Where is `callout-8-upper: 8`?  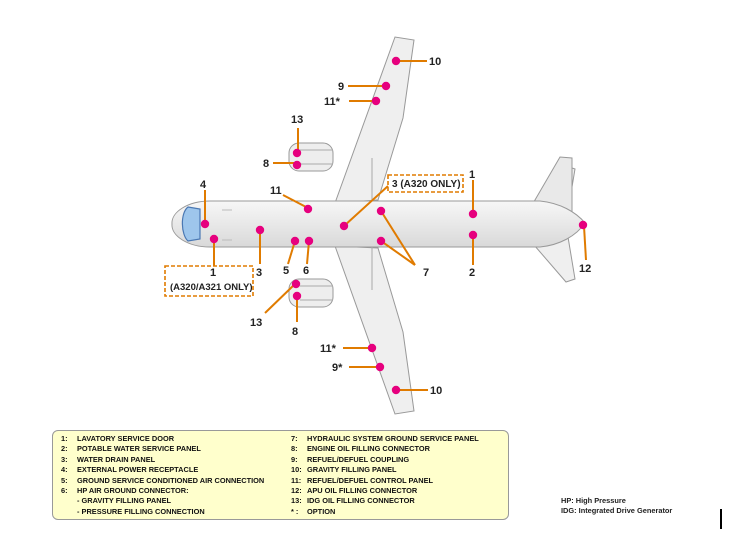
callout-8-upper: 8 is located at coordinates (266, 164).